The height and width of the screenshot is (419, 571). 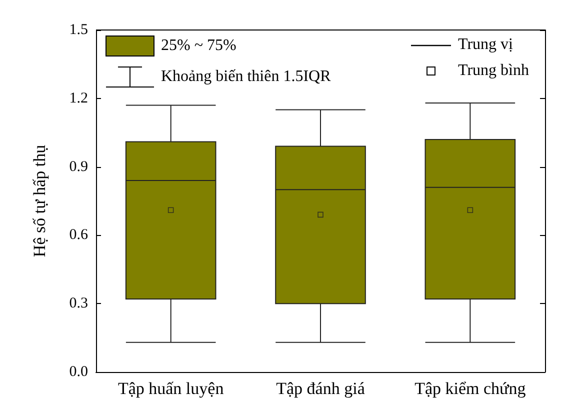 I want to click on x-tick-label: Tập kiểm chứng, so click(x=470, y=388).